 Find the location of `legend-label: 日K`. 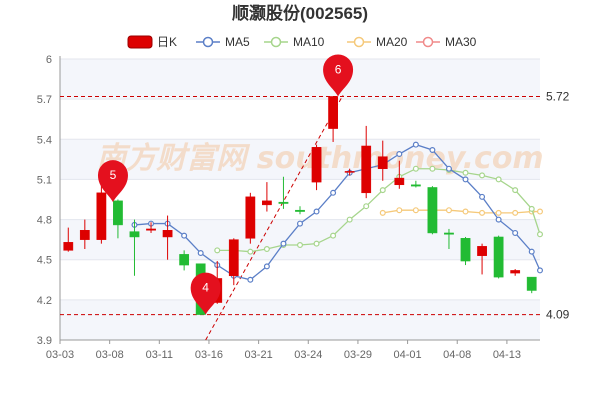

legend-label: 日K is located at coordinates (167, 42).